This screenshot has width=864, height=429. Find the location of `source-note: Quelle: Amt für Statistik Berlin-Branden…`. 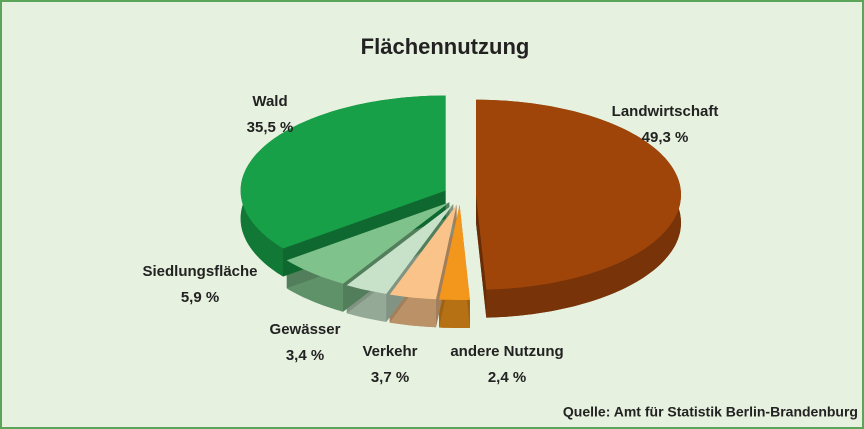

source-note: Quelle: Amt für Statistik Berlin-Branden… is located at coordinates (710, 412).